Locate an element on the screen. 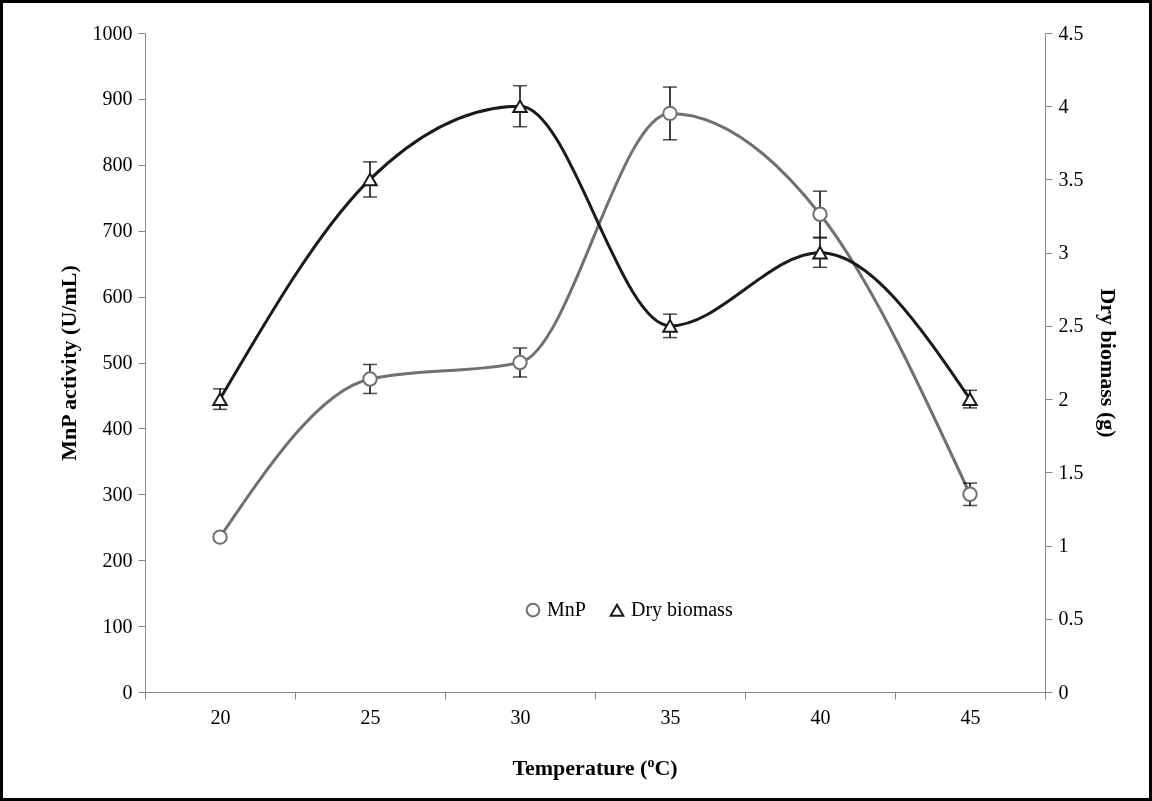 The width and height of the screenshot is (1152, 801). y-tick-label: 600 is located at coordinates (117, 296).